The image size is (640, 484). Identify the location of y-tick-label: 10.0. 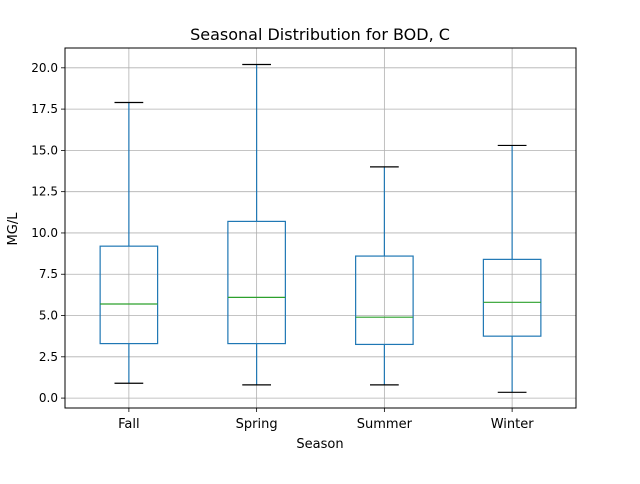
(44, 233).